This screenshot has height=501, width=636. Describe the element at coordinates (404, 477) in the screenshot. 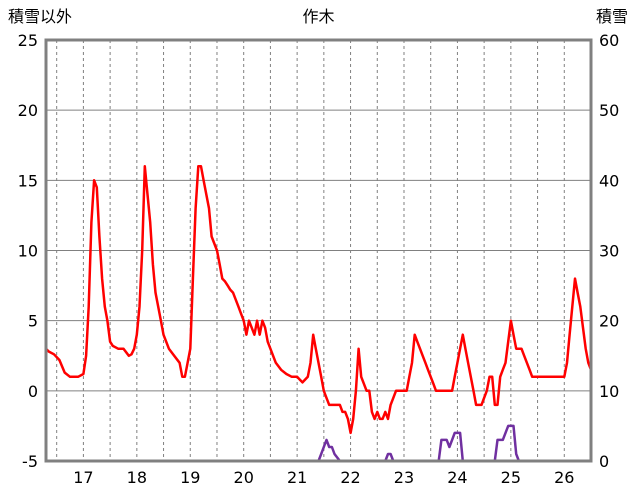

I see `svg-text: 23` at that location.